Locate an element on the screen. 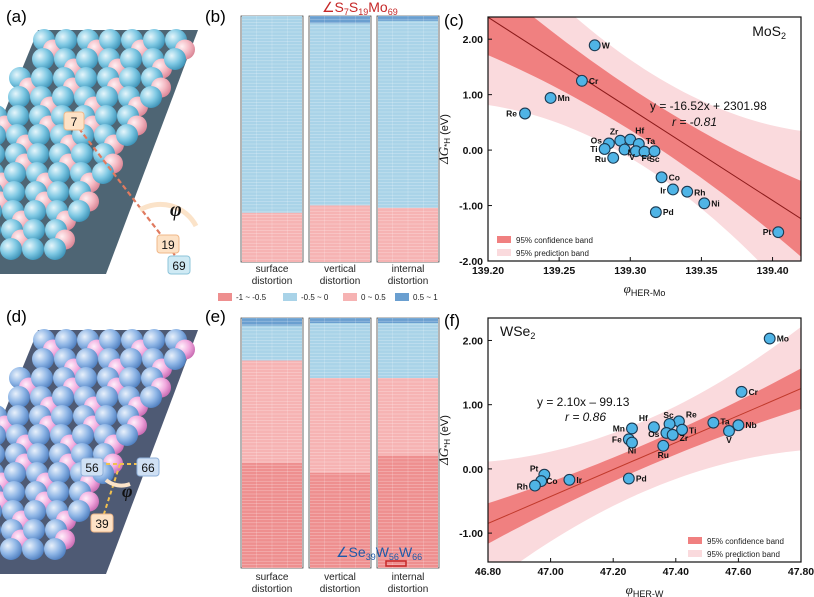 The image size is (814, 597). x-axis-label: φHER-W is located at coordinates (645, 589).